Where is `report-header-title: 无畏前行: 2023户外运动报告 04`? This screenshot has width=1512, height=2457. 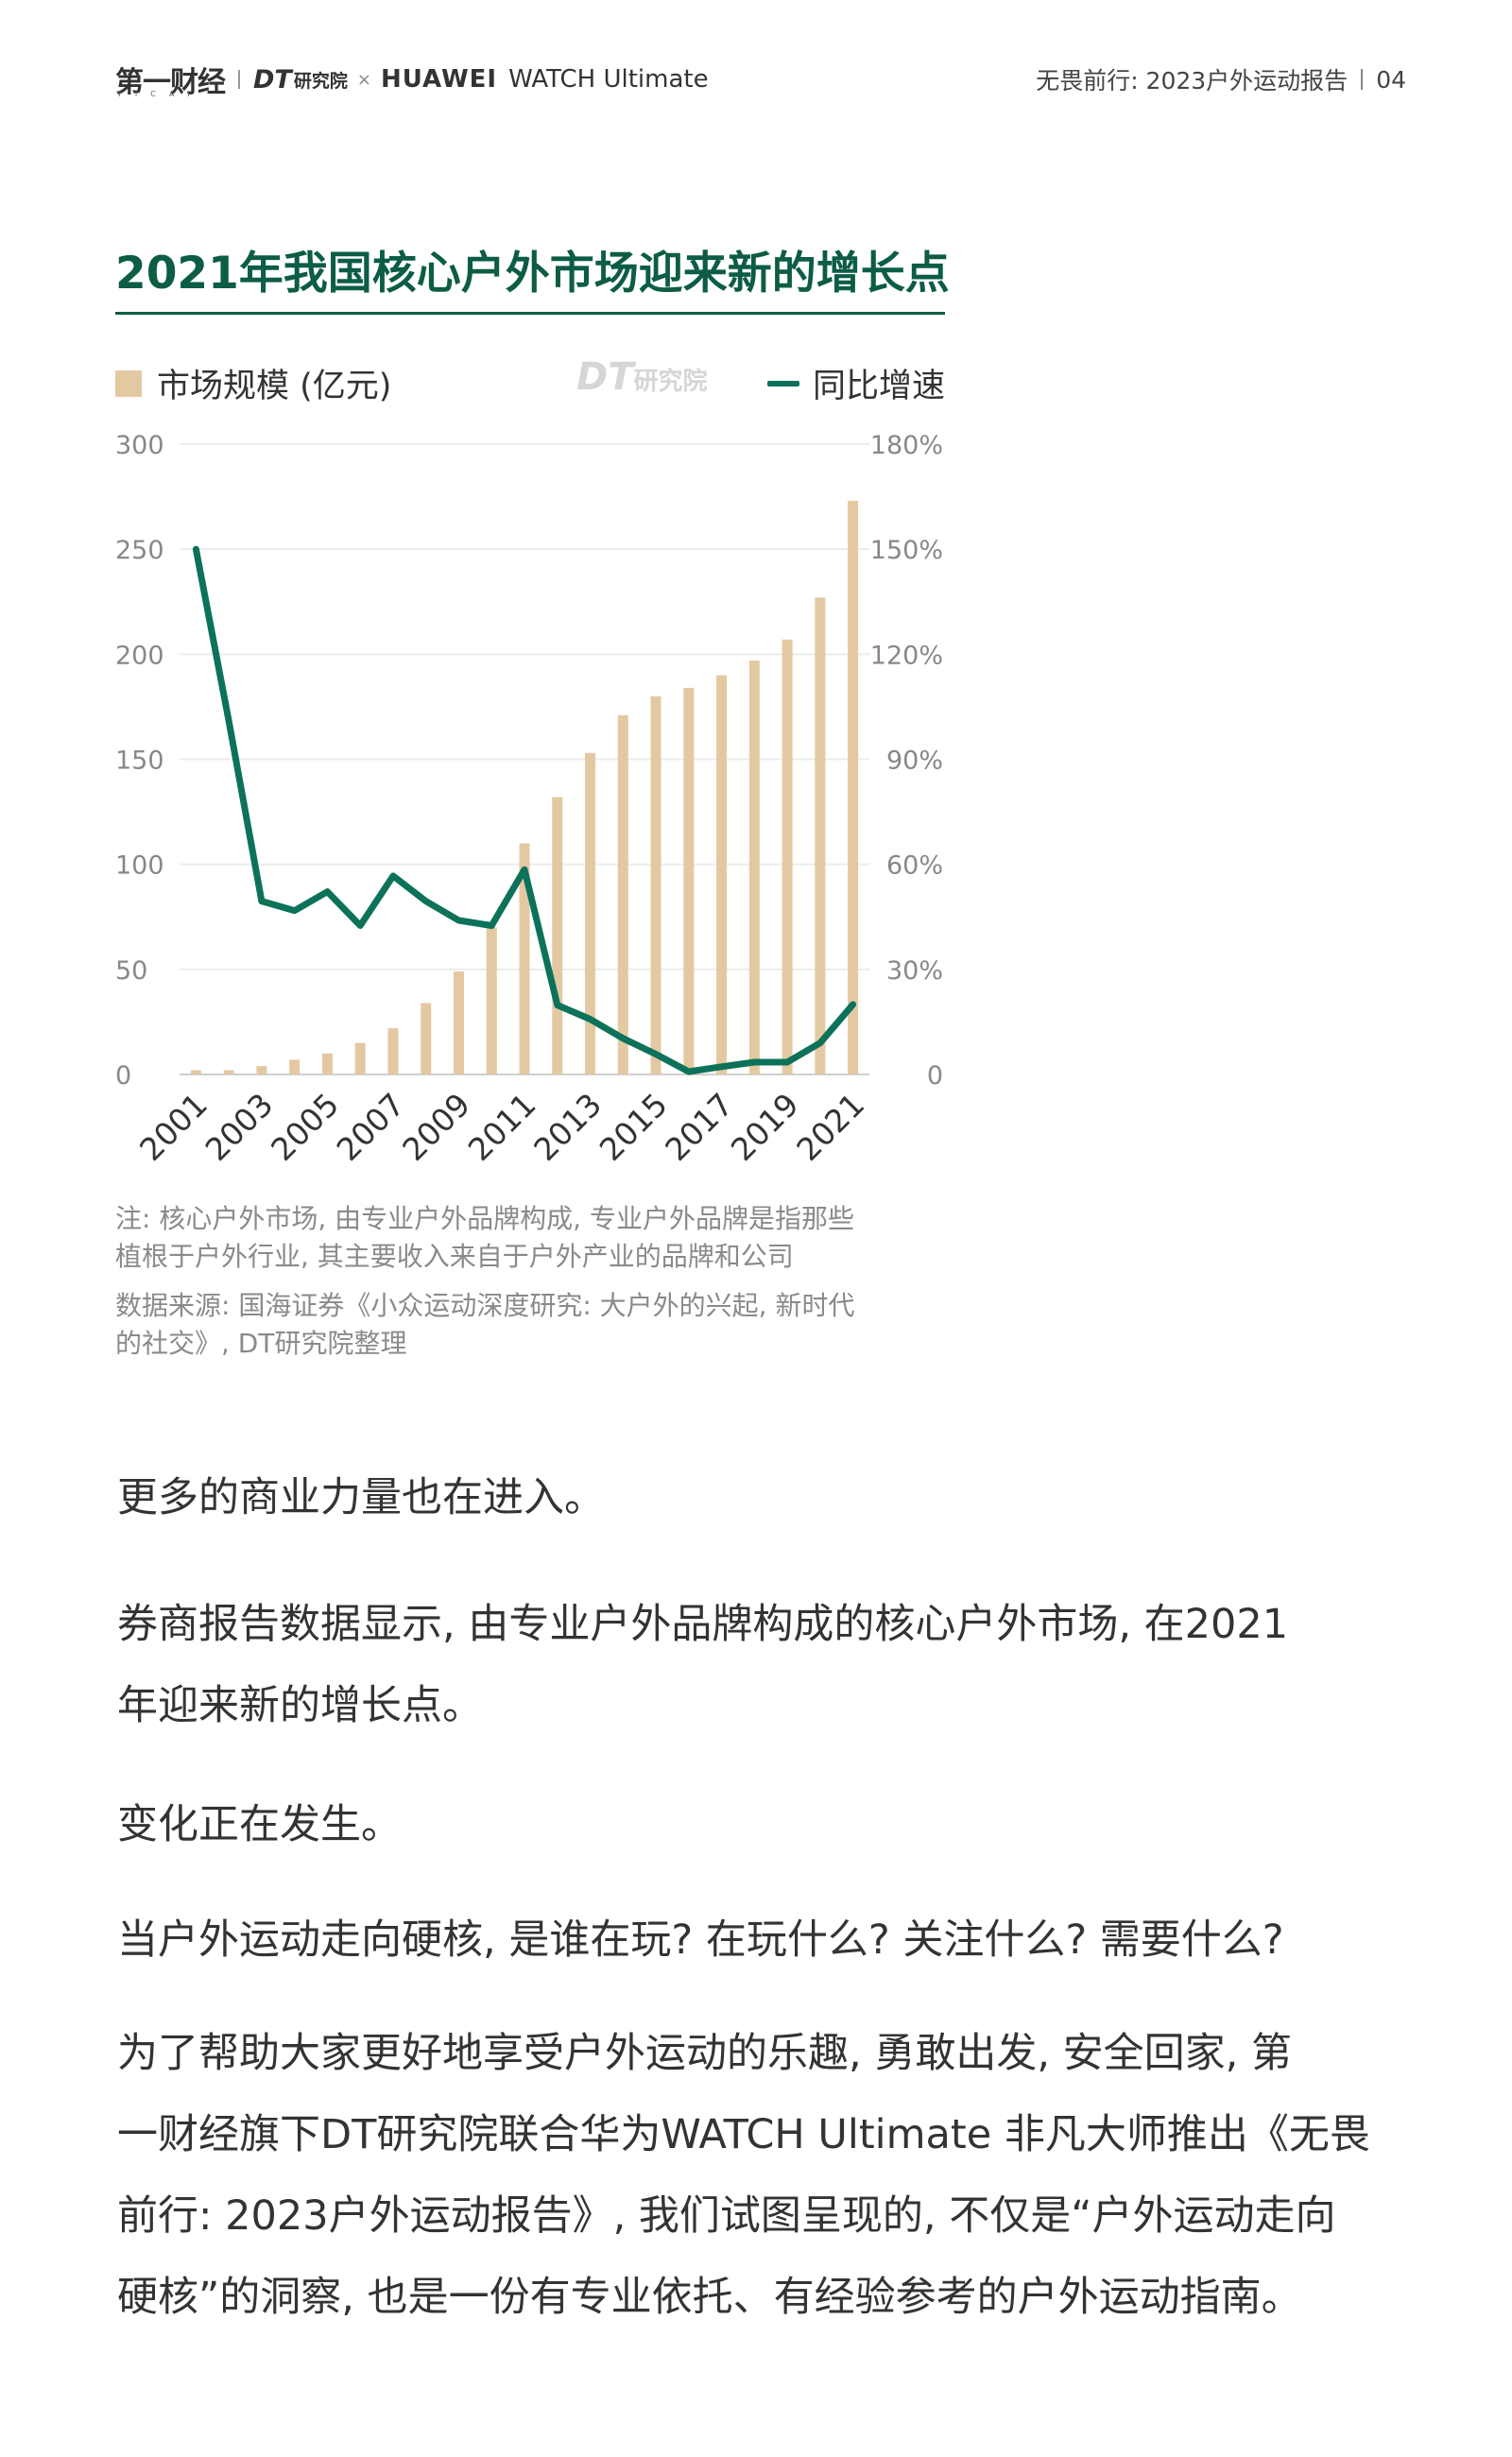 report-header-title: 无畏前行: 2023户外运动报告 04 is located at coordinates (1221, 79).